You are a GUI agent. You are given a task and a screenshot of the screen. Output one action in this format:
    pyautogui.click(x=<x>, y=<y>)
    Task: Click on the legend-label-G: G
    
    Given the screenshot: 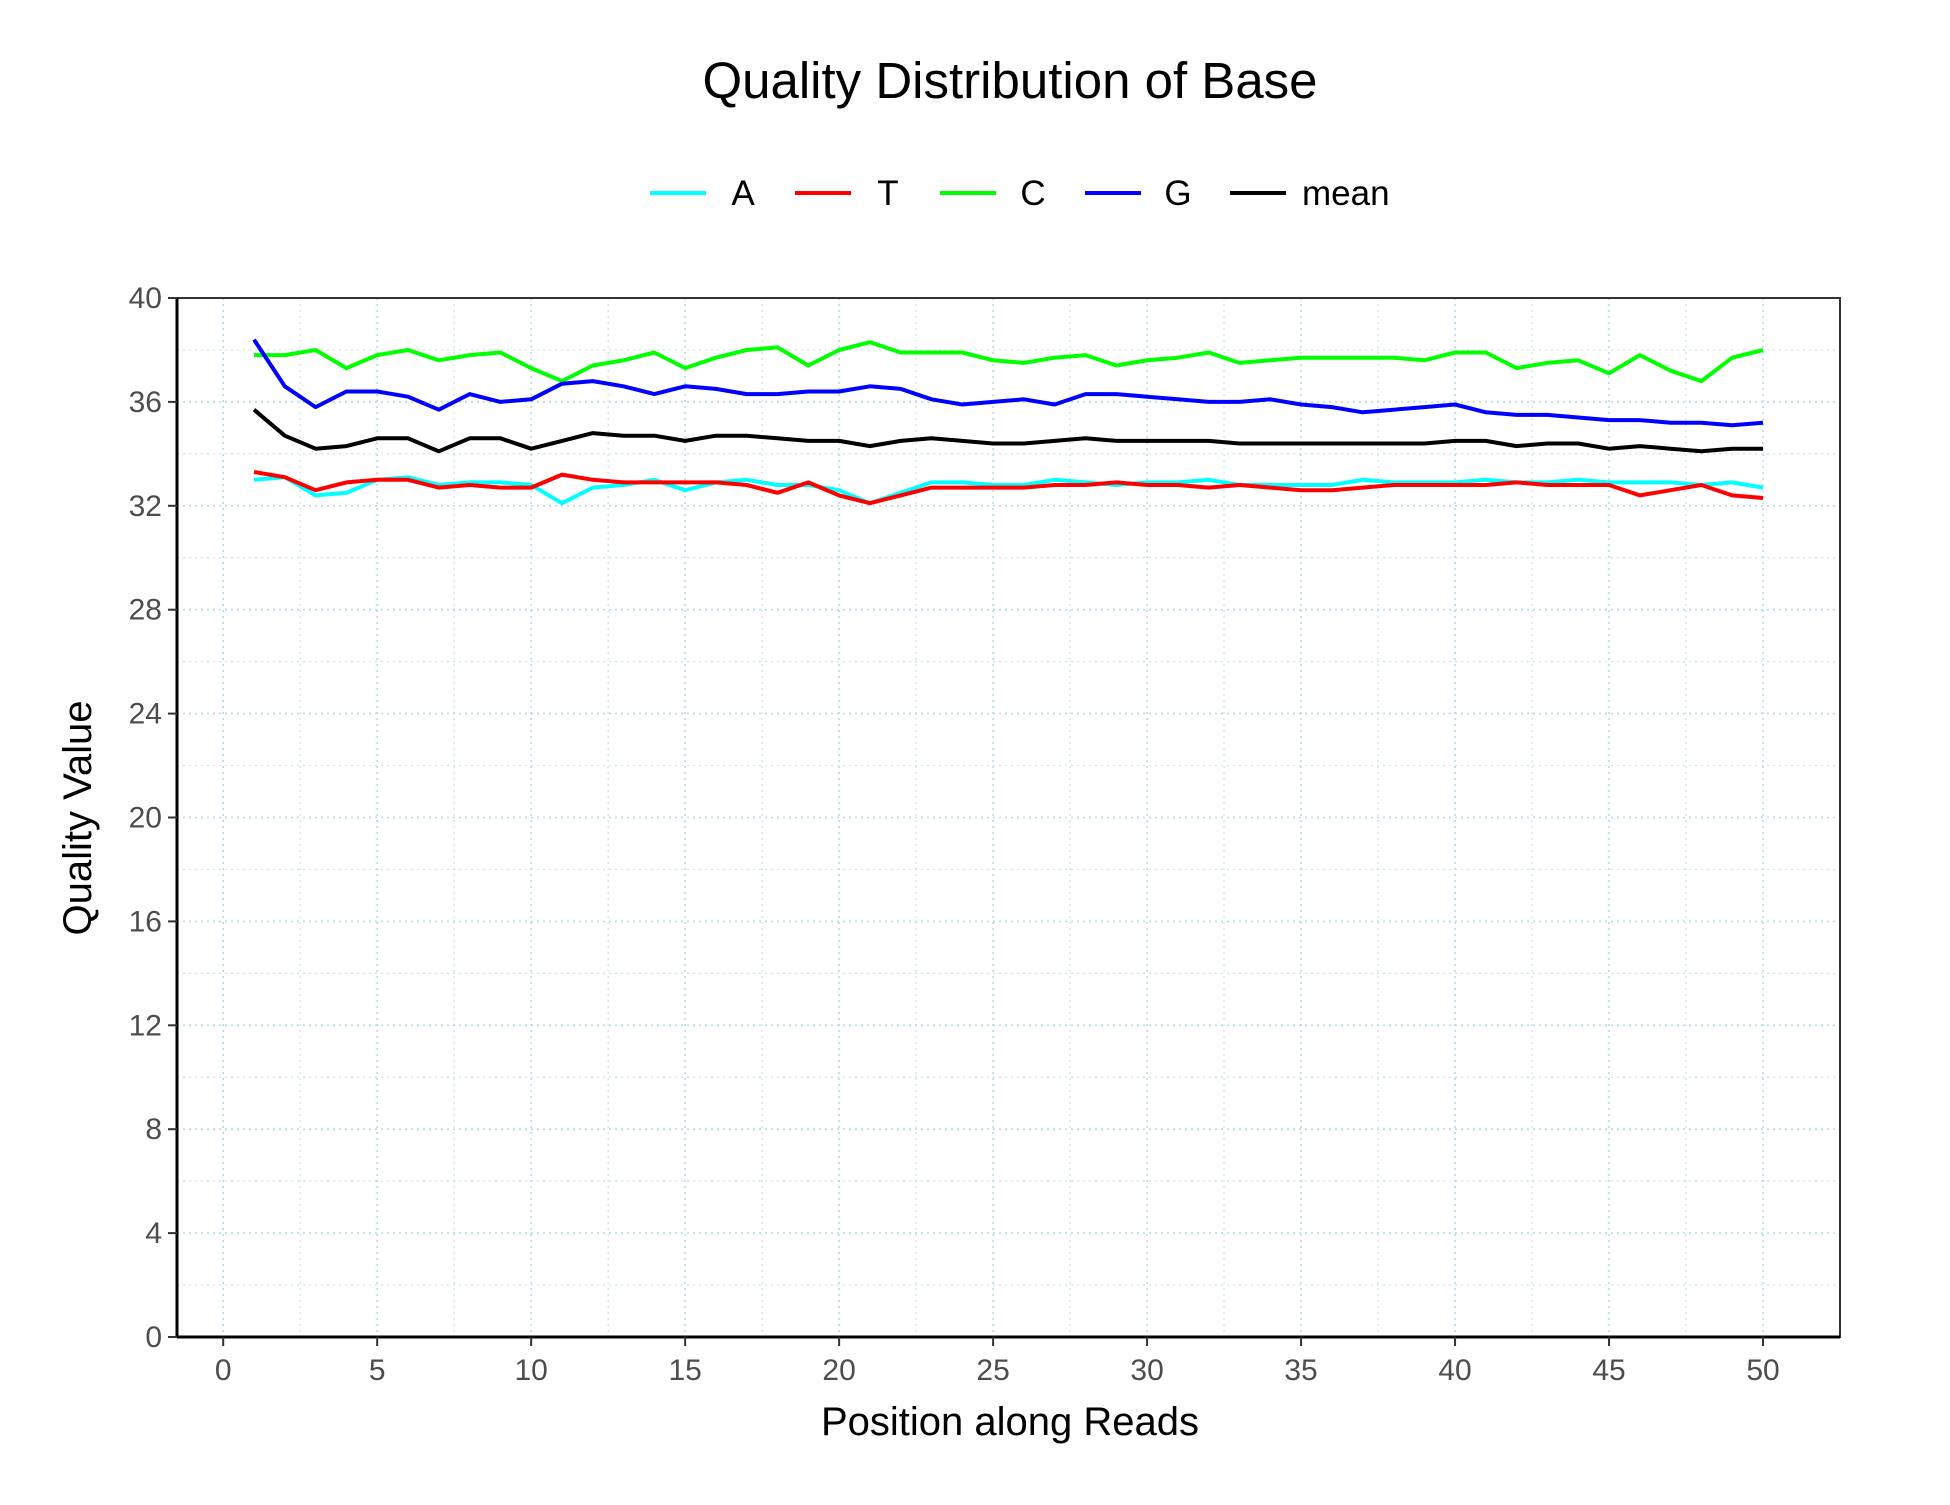 What is the action you would take?
    pyautogui.click(x=1177, y=193)
    